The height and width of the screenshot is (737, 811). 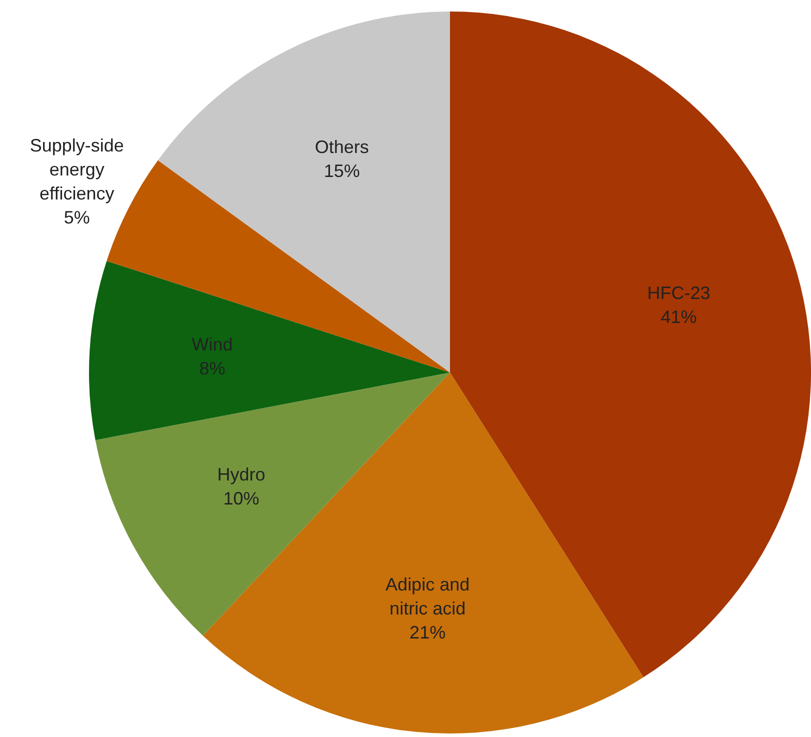 What do you see at coordinates (678, 316) in the screenshot?
I see `data-label: 41%` at bounding box center [678, 316].